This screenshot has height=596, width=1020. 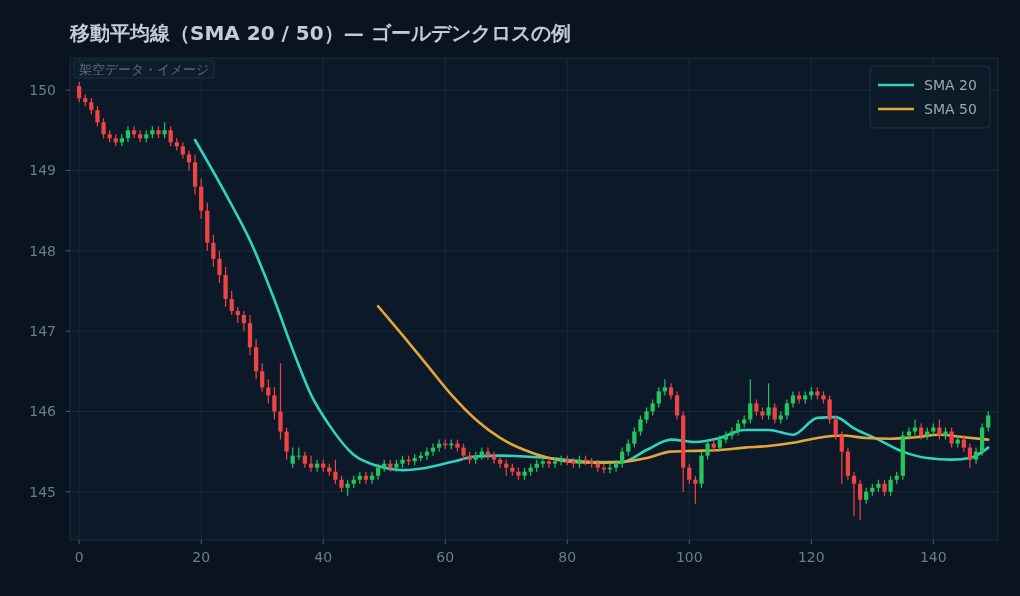 I want to click on chart-title: 移動平均線（SMA 20 / 50）— ゴールデンクロスの例, so click(x=320, y=33).